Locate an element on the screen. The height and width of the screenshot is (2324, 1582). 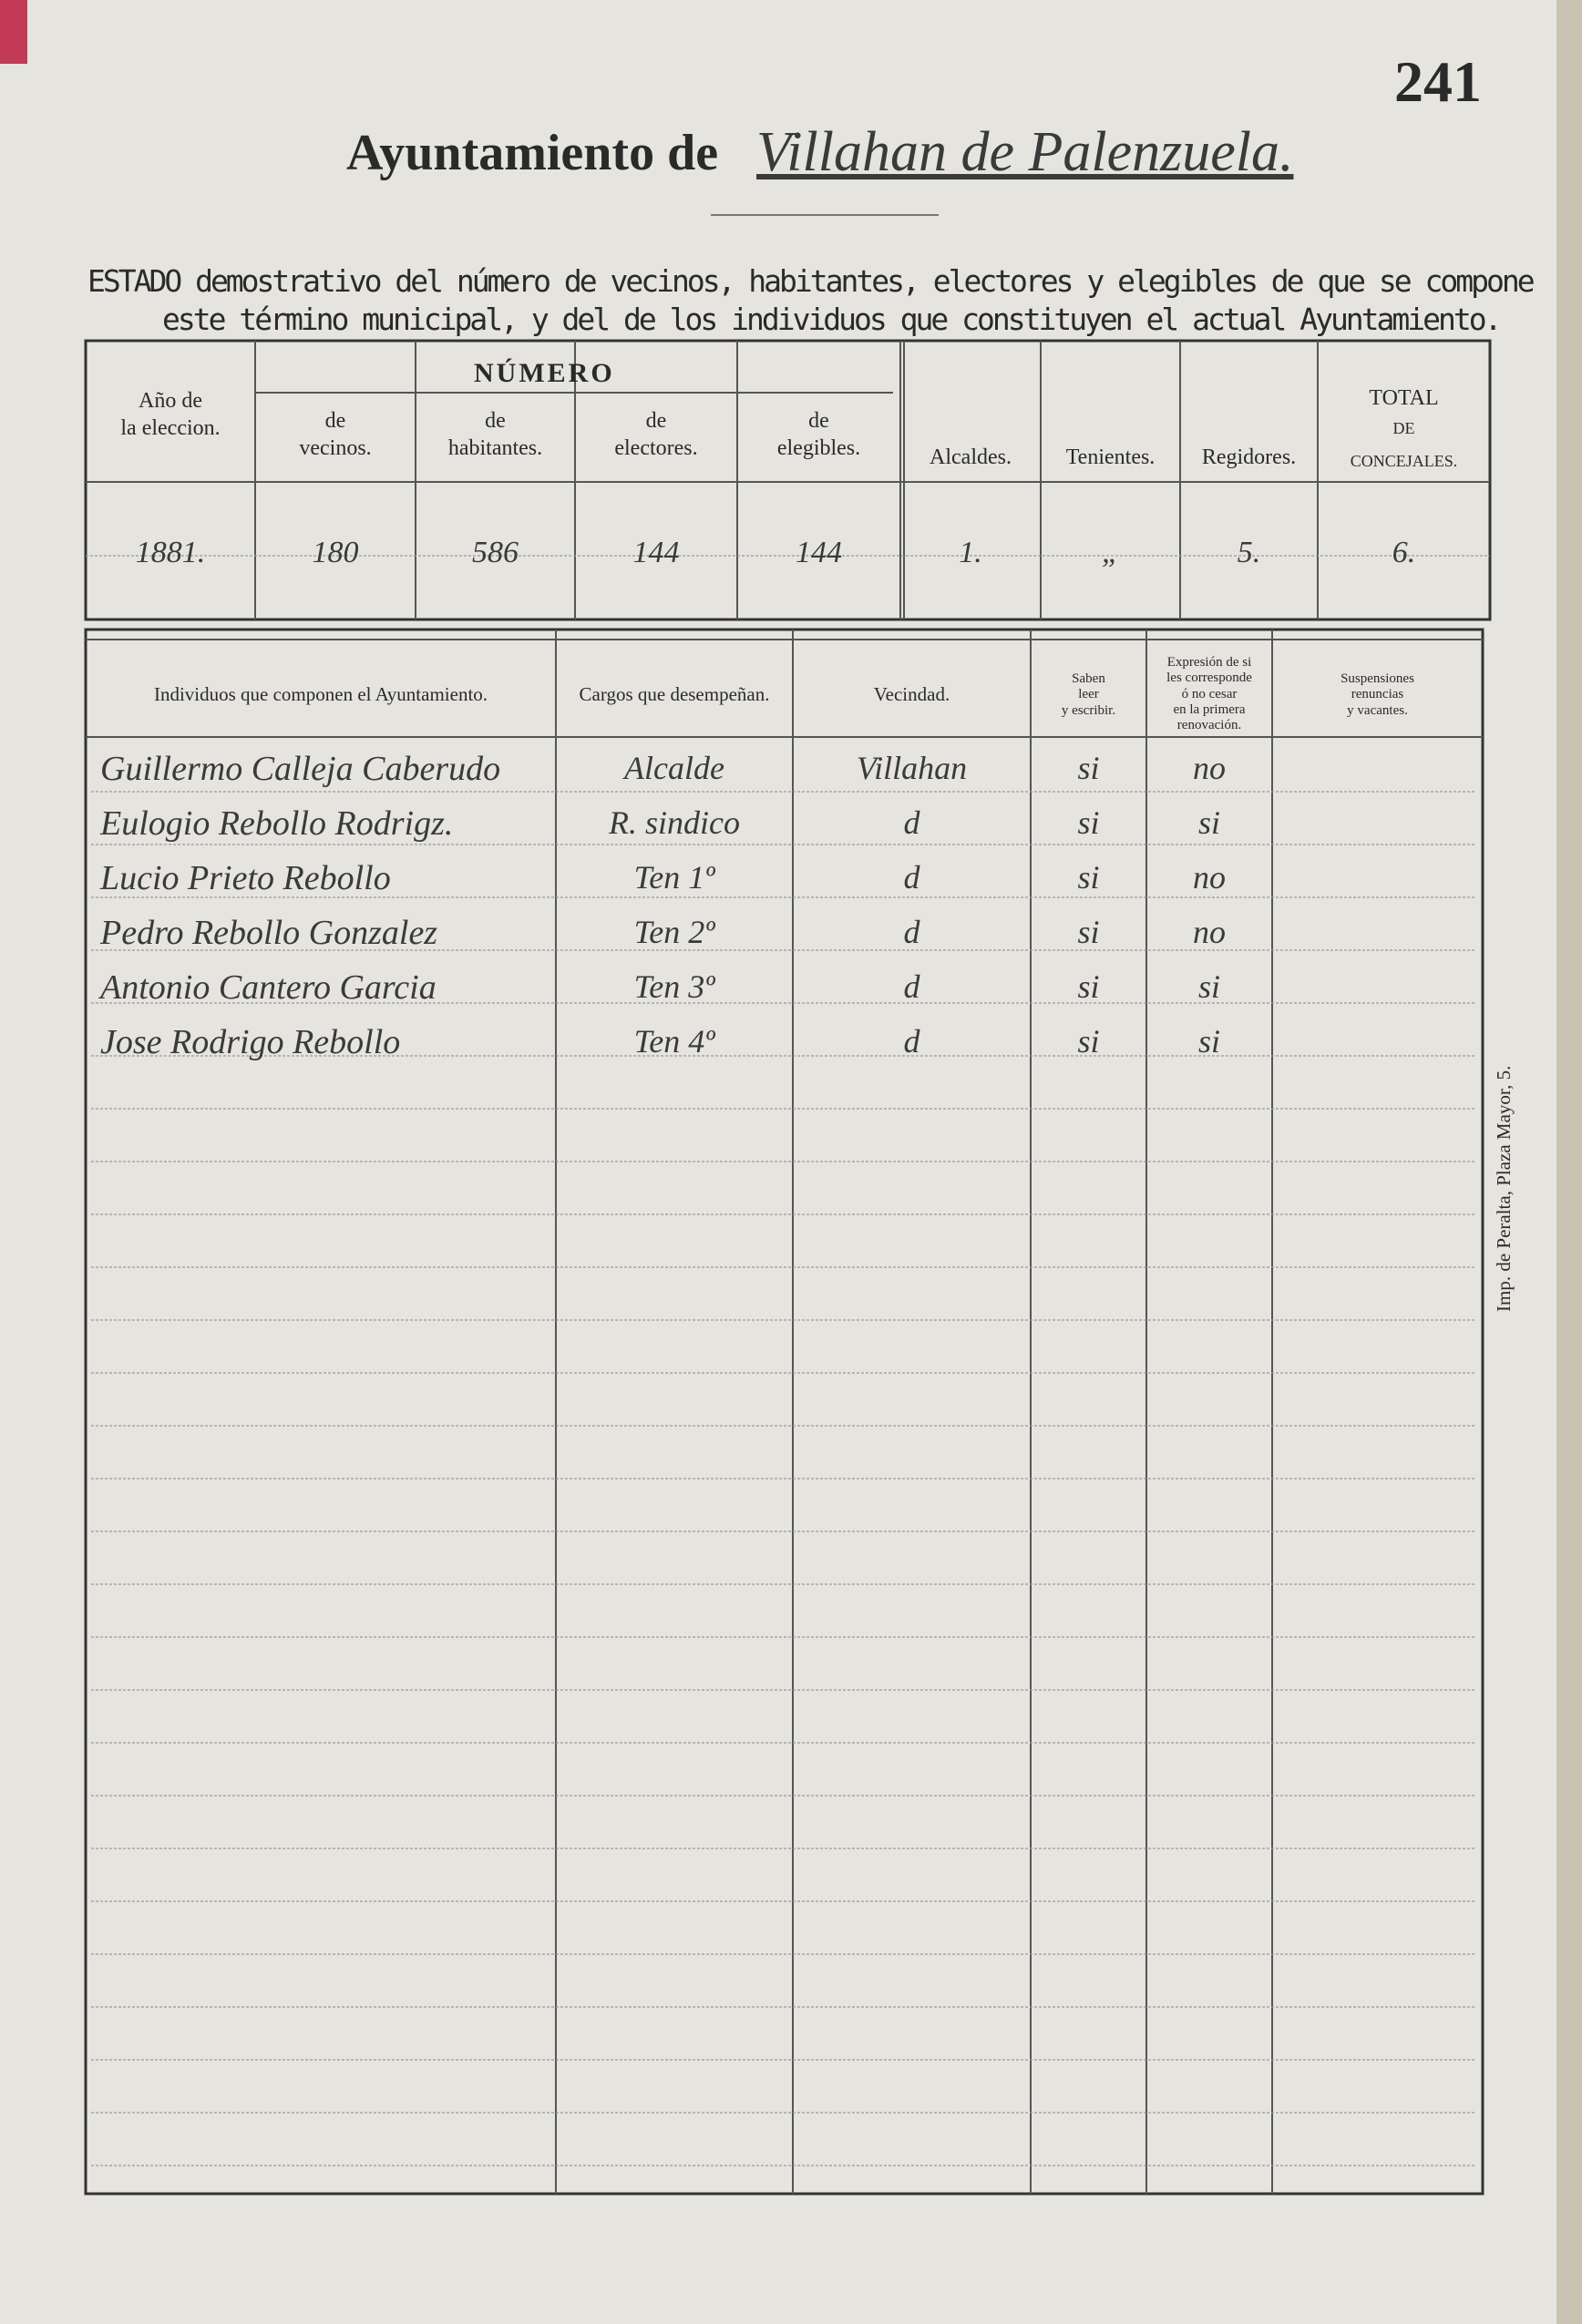
cell-value: 6. is located at coordinates (1404, 552).